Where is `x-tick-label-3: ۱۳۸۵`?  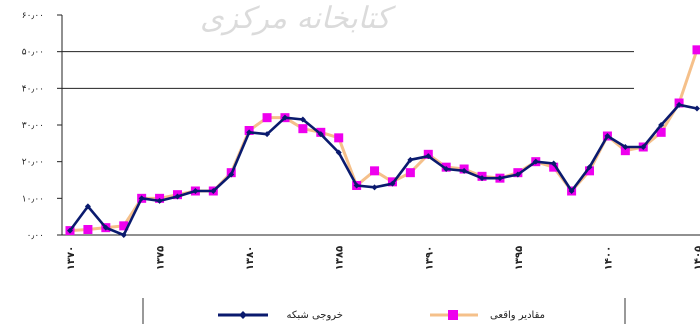
x-tick-label-3: ۱۳۸۵ is located at coordinates (340, 258).